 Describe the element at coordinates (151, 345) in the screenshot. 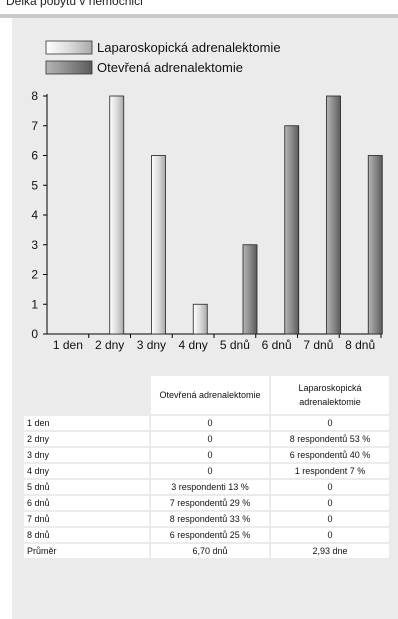

I see `x-tick-label-2: 3 dny` at that location.